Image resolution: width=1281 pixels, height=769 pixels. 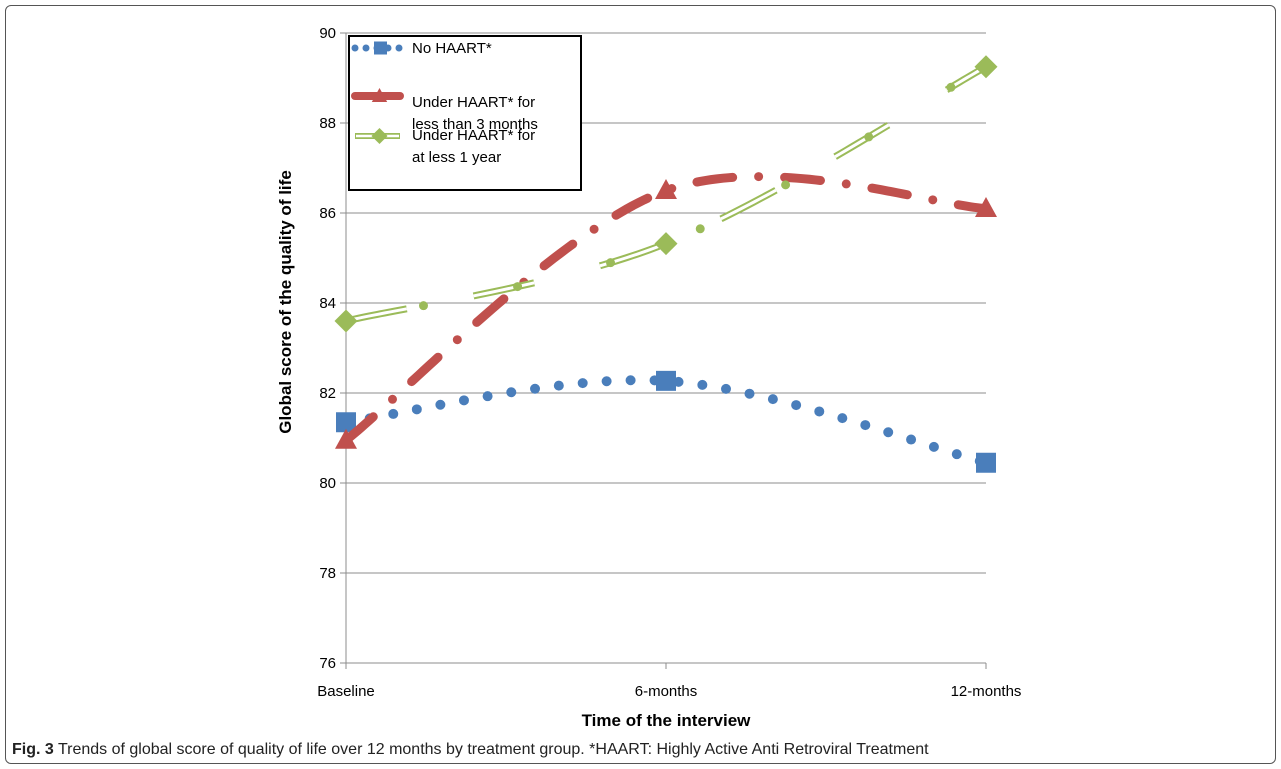 I want to click on y-tick-label: 78, so click(x=327, y=573).